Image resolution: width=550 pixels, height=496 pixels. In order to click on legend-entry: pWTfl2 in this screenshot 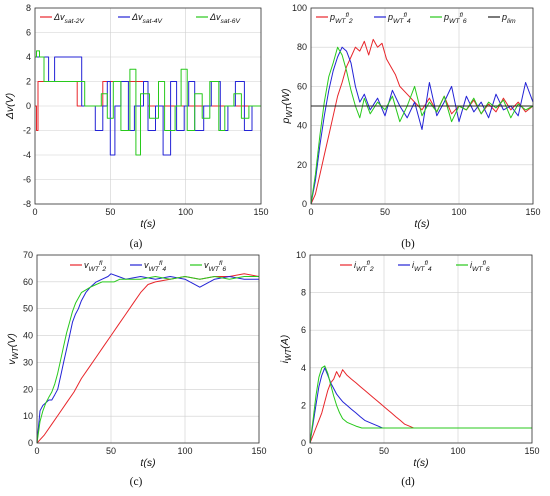, I will do `click(341, 18)`.